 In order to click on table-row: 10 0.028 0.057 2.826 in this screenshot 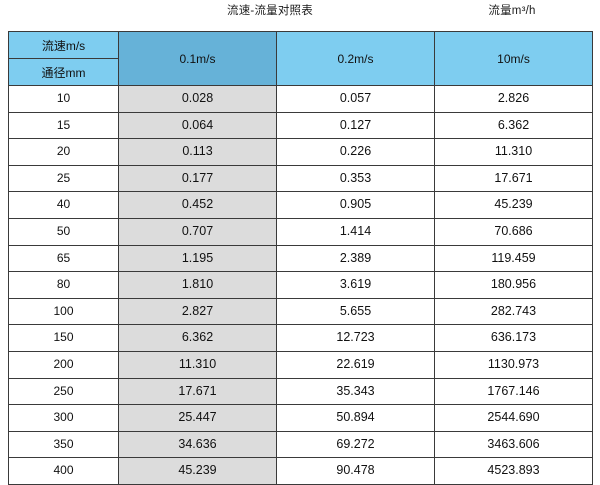, I will do `click(300, 99)`.